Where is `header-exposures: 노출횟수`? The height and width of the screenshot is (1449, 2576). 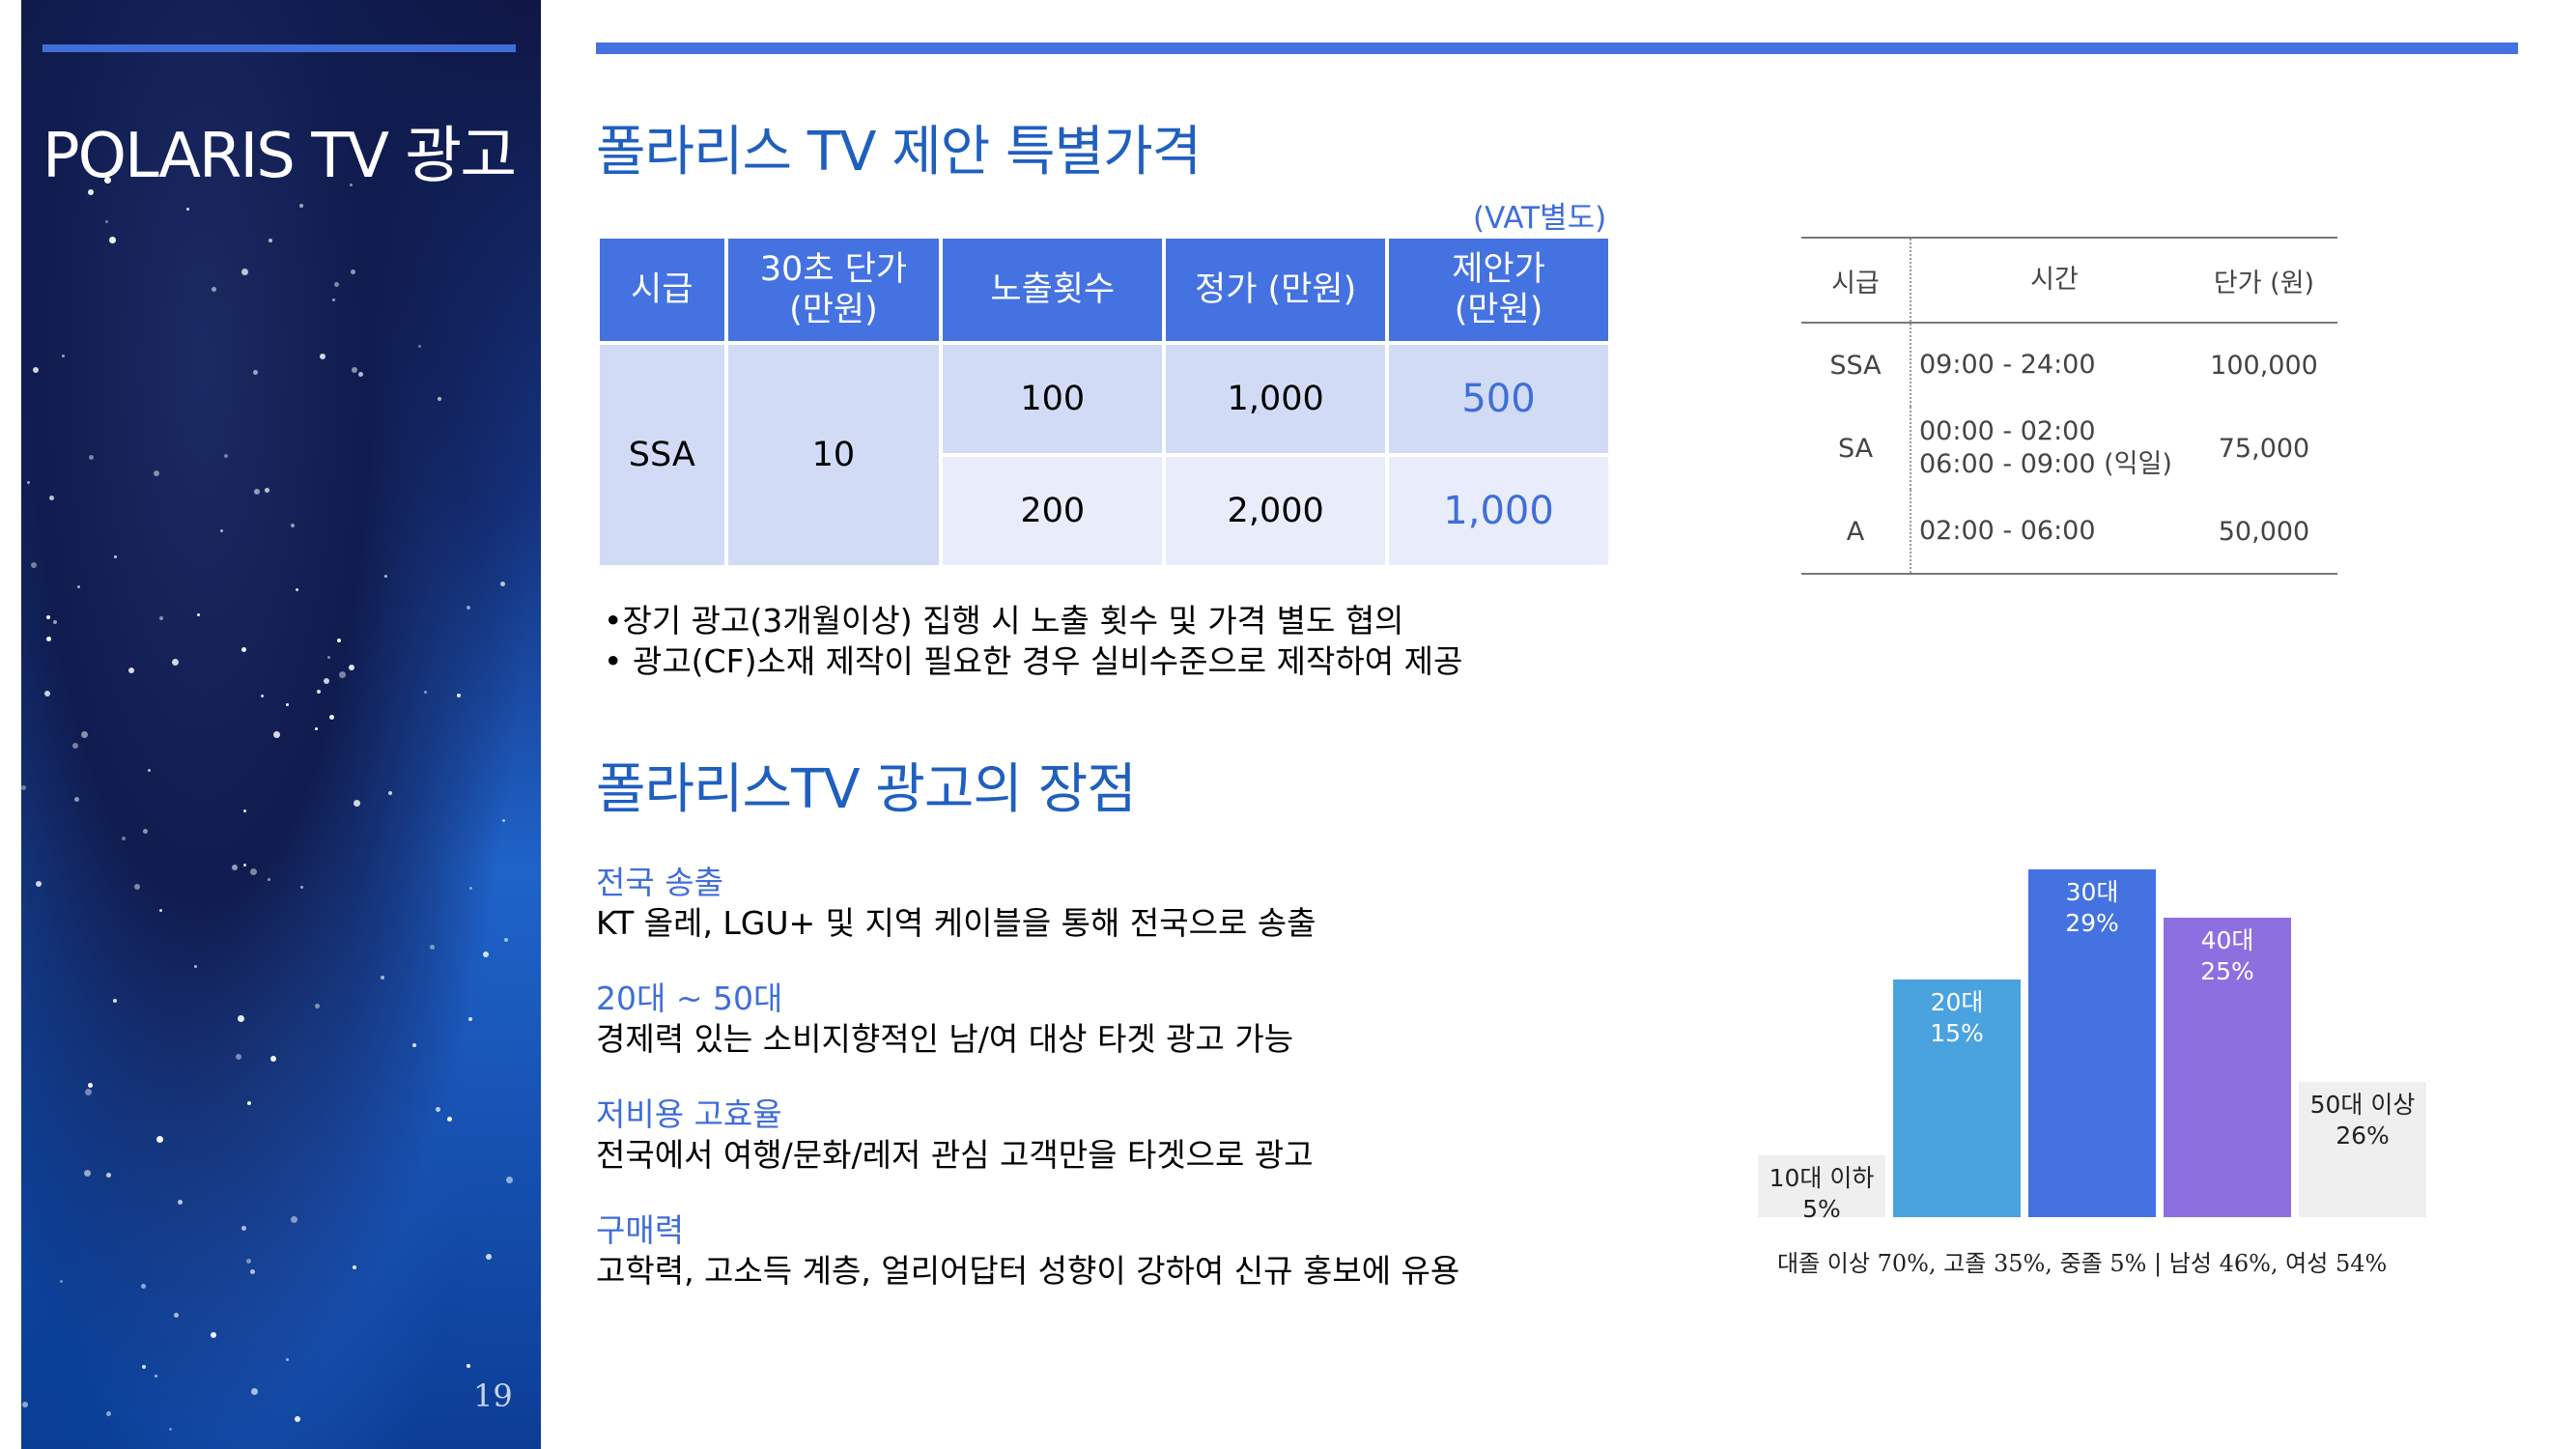
header-exposures: 노출횟수 is located at coordinates (1053, 290).